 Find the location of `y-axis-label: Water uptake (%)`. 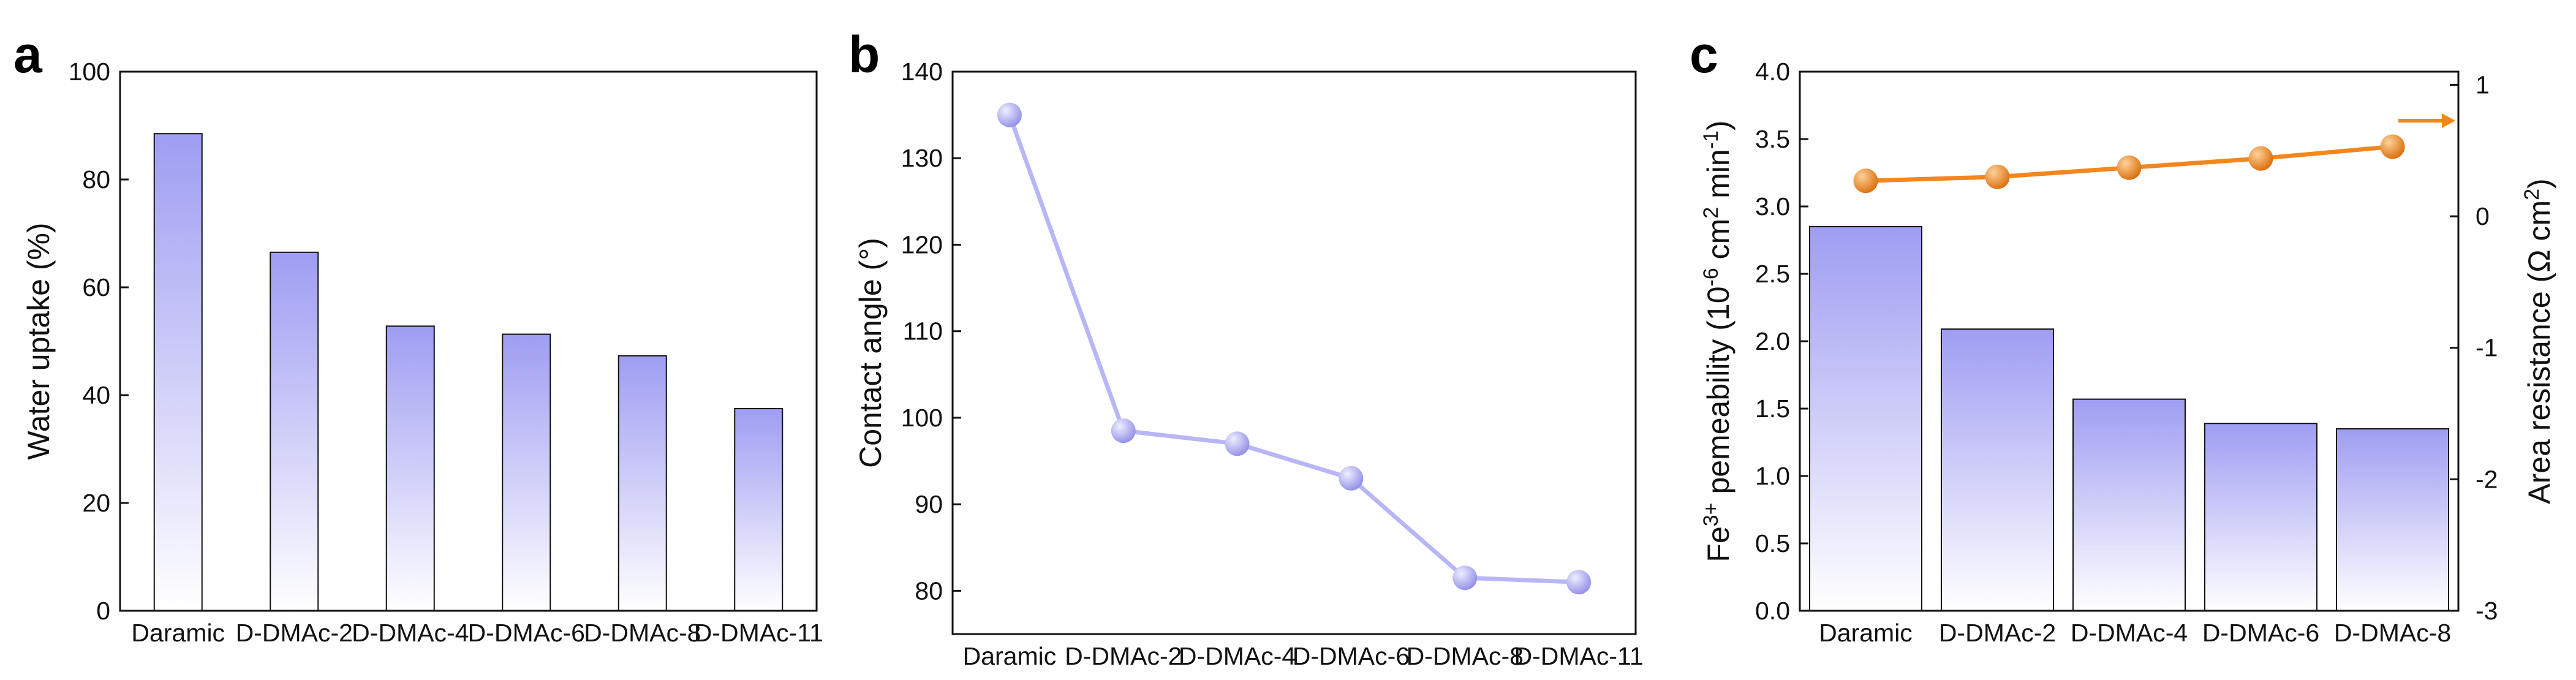

y-axis-label: Water uptake (%) is located at coordinates (38, 340).